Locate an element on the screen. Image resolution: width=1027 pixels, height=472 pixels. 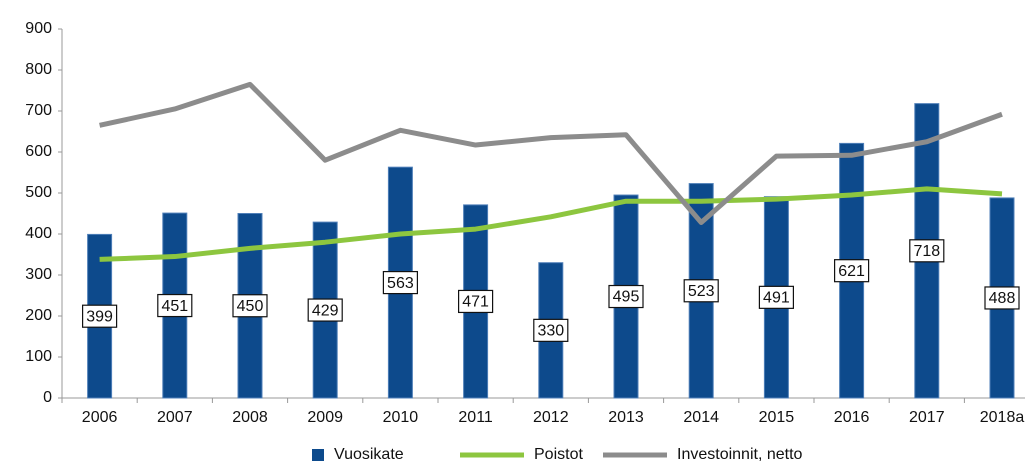
x-tick-label: 2006 is located at coordinates (100, 417).